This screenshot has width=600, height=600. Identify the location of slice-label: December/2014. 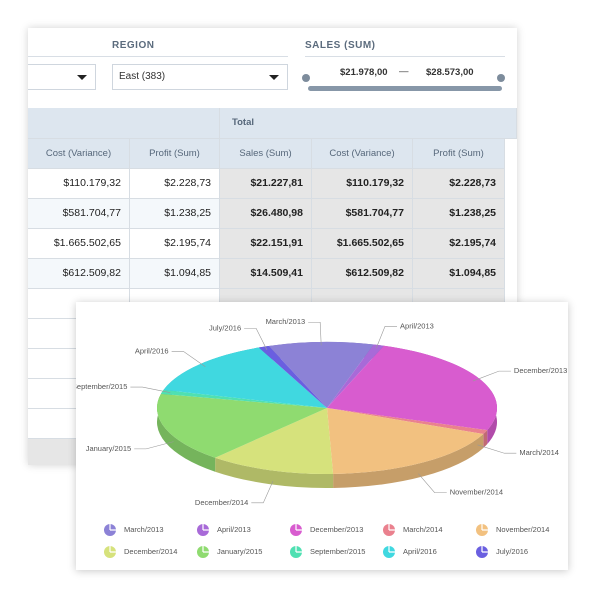
(221, 502).